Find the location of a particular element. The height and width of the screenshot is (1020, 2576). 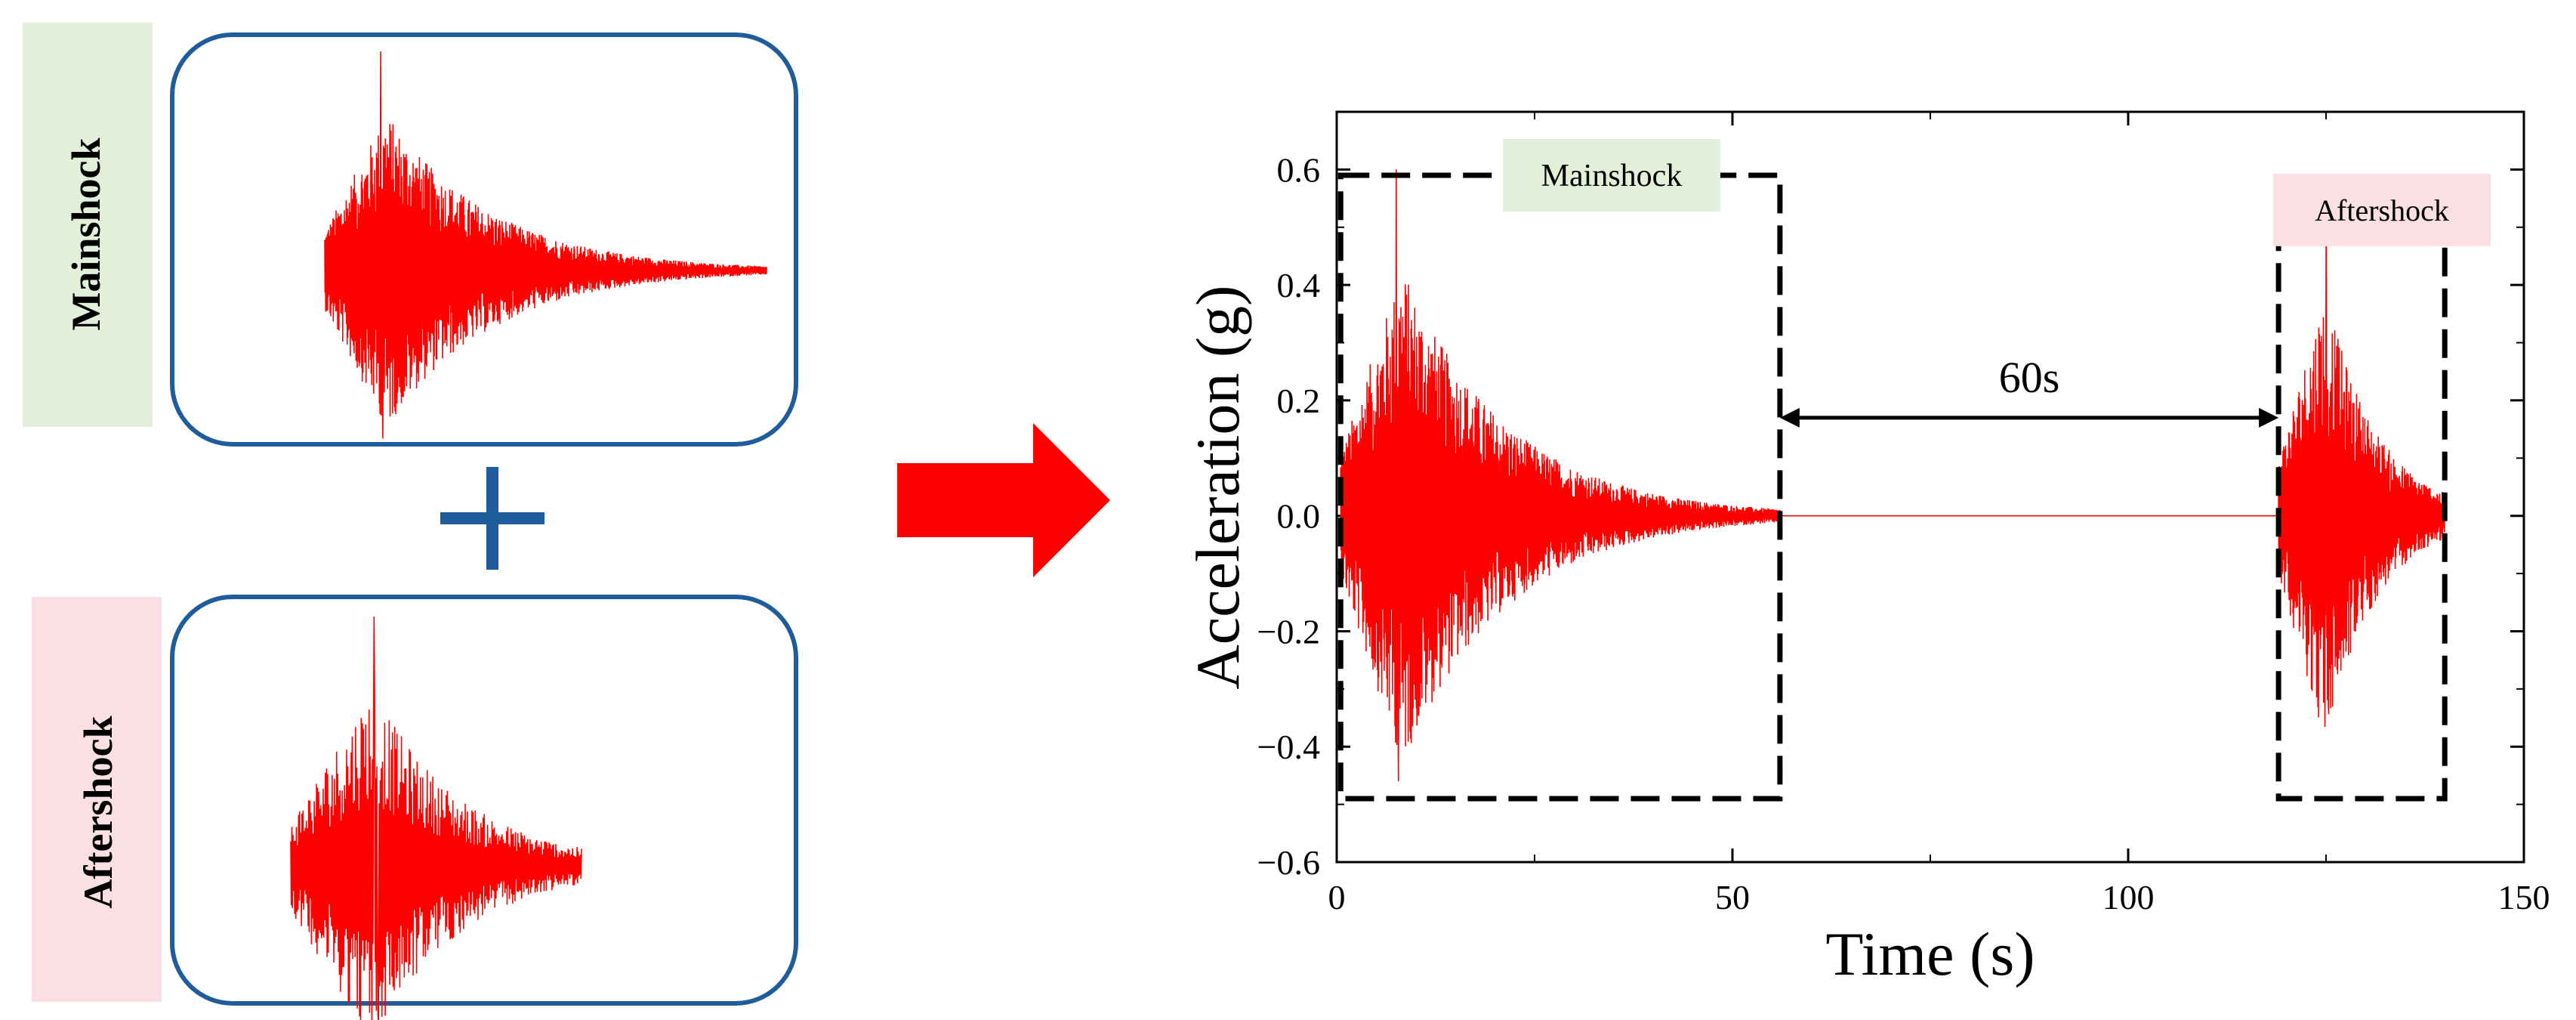

mainshock-tag-background is located at coordinates (1611, 175).